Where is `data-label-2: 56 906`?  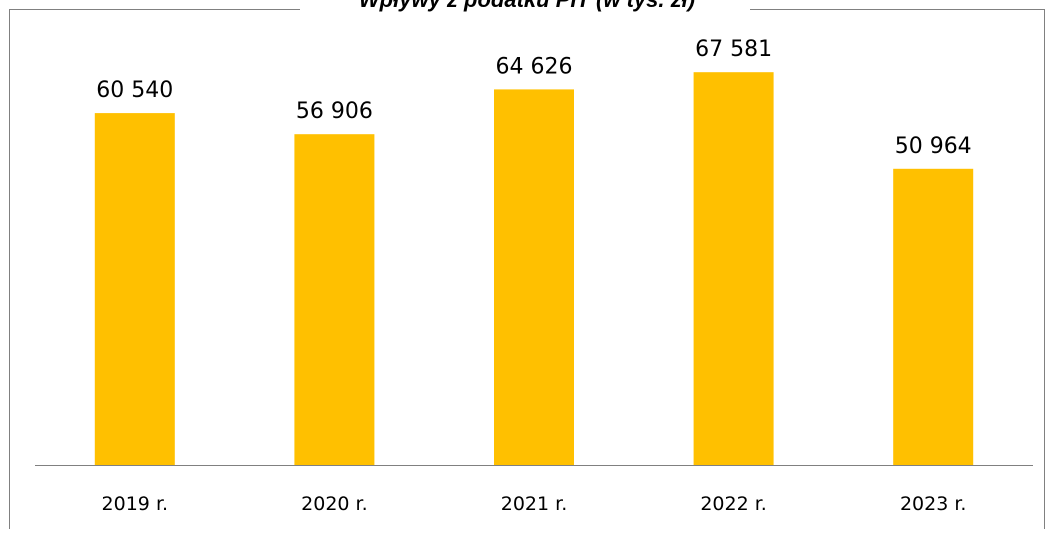 data-label-2: 56 906 is located at coordinates (334, 111).